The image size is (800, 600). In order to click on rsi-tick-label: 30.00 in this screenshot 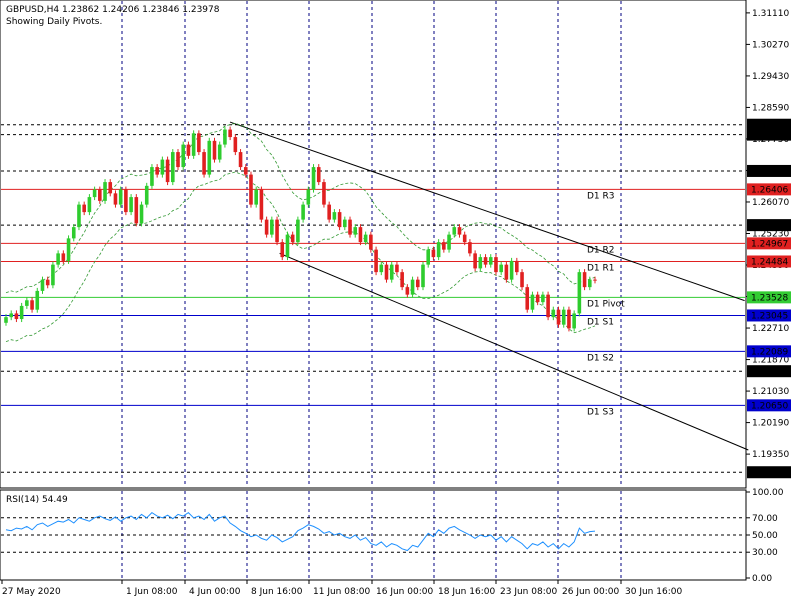, I will do `click(765, 553)`.